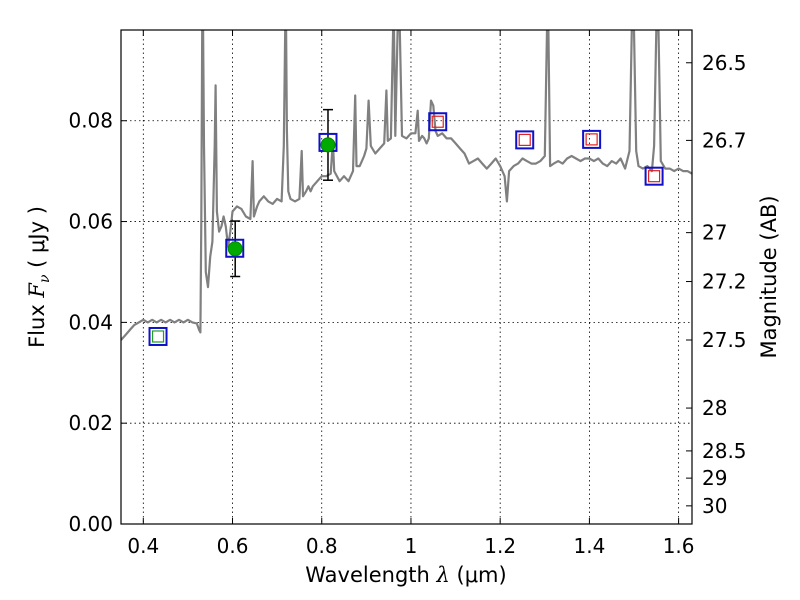 Image resolution: width=800 pixels, height=600 pixels. I want to click on y-axis-title-units: ( μJy ), so click(37, 240).